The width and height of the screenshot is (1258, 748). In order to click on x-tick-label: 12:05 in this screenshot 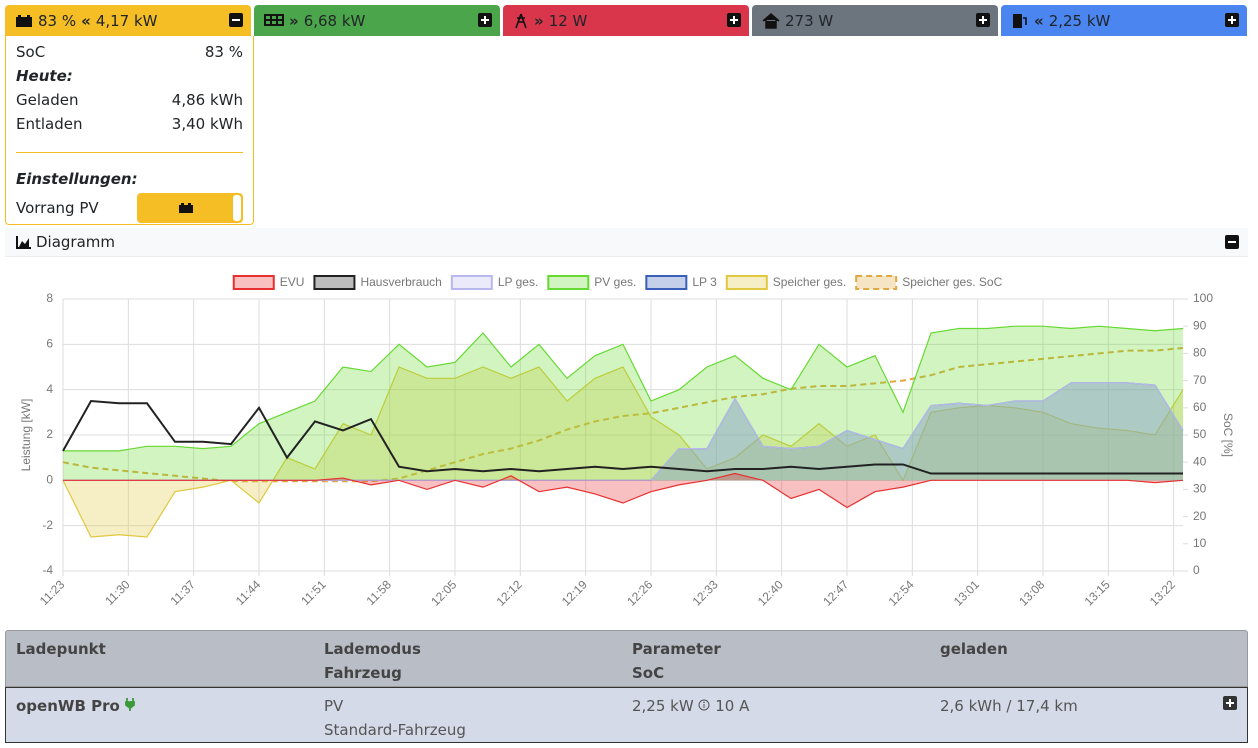, I will do `click(443, 592)`.